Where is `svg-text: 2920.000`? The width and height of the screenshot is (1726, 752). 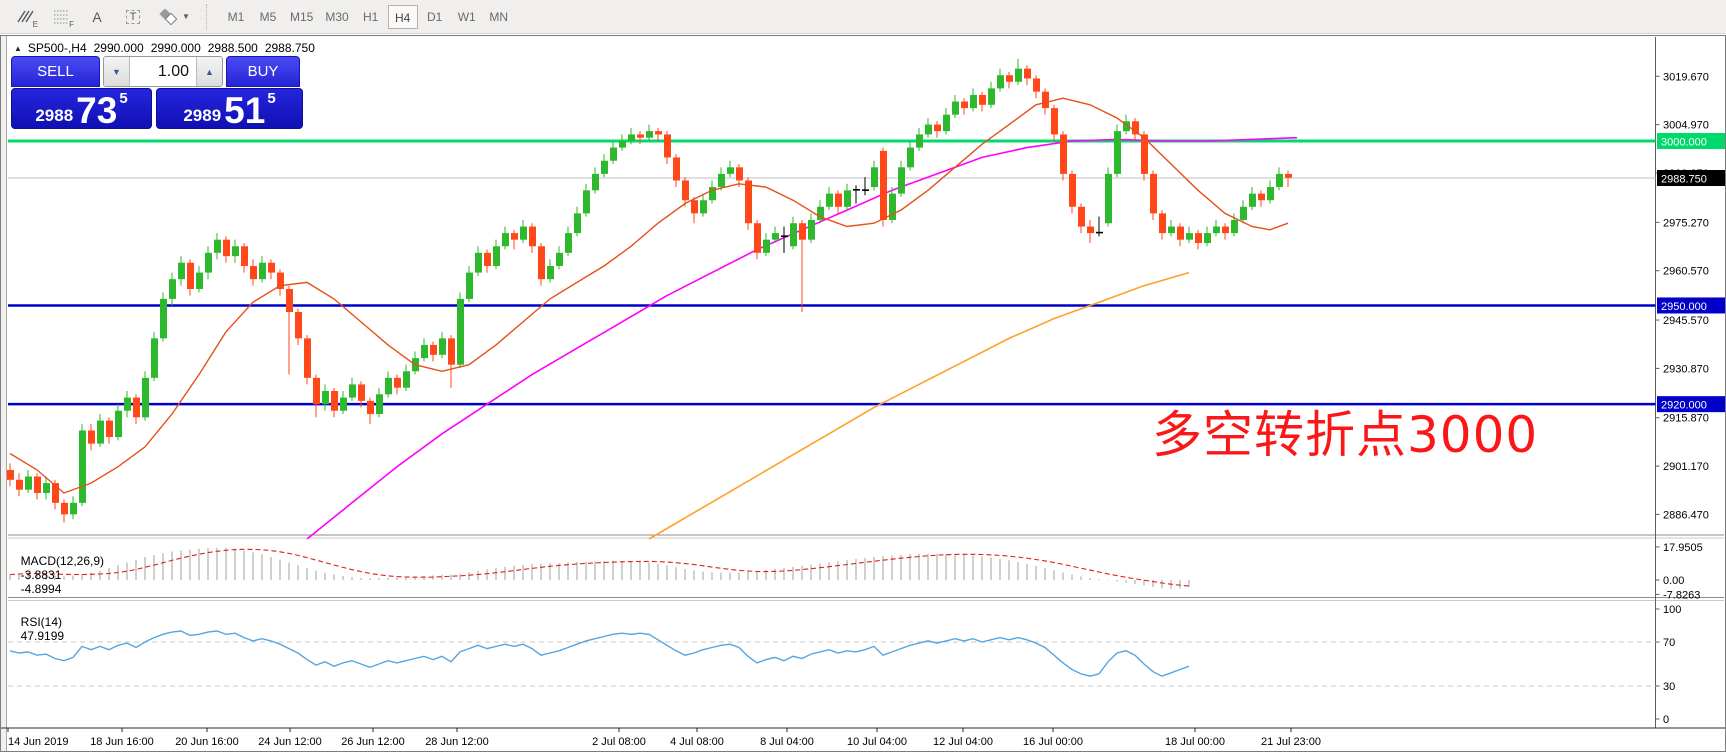 svg-text: 2920.000 is located at coordinates (1684, 406).